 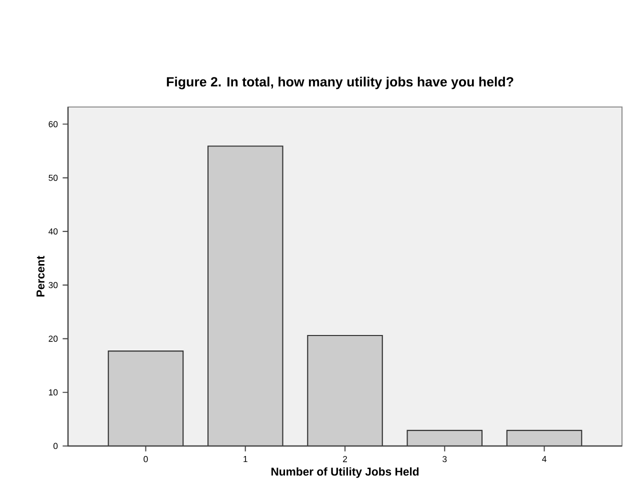 What do you see at coordinates (53, 177) in the screenshot?
I see `y-tick-label: 50` at bounding box center [53, 177].